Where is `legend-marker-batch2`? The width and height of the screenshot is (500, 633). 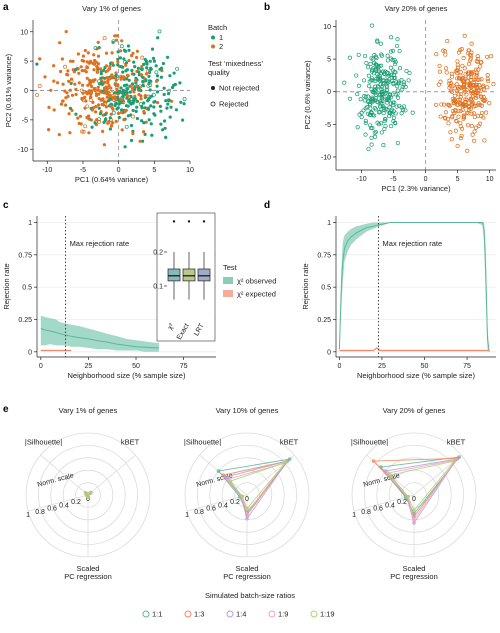 legend-marker-batch2 is located at coordinates (213, 46).